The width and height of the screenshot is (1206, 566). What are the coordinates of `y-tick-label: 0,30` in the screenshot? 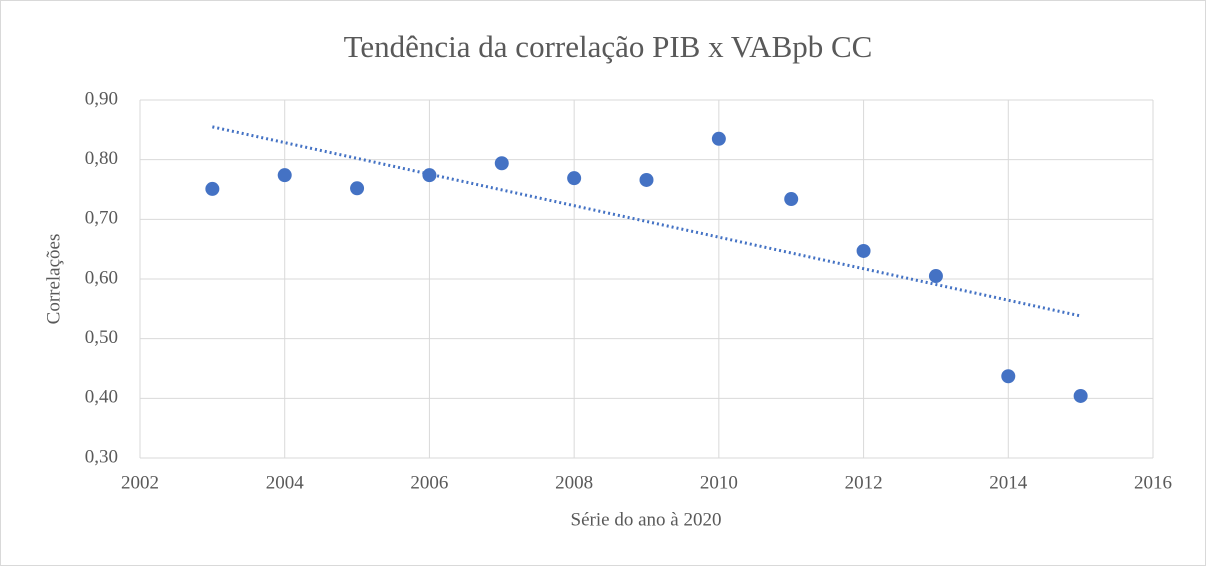 It's located at (101, 456).